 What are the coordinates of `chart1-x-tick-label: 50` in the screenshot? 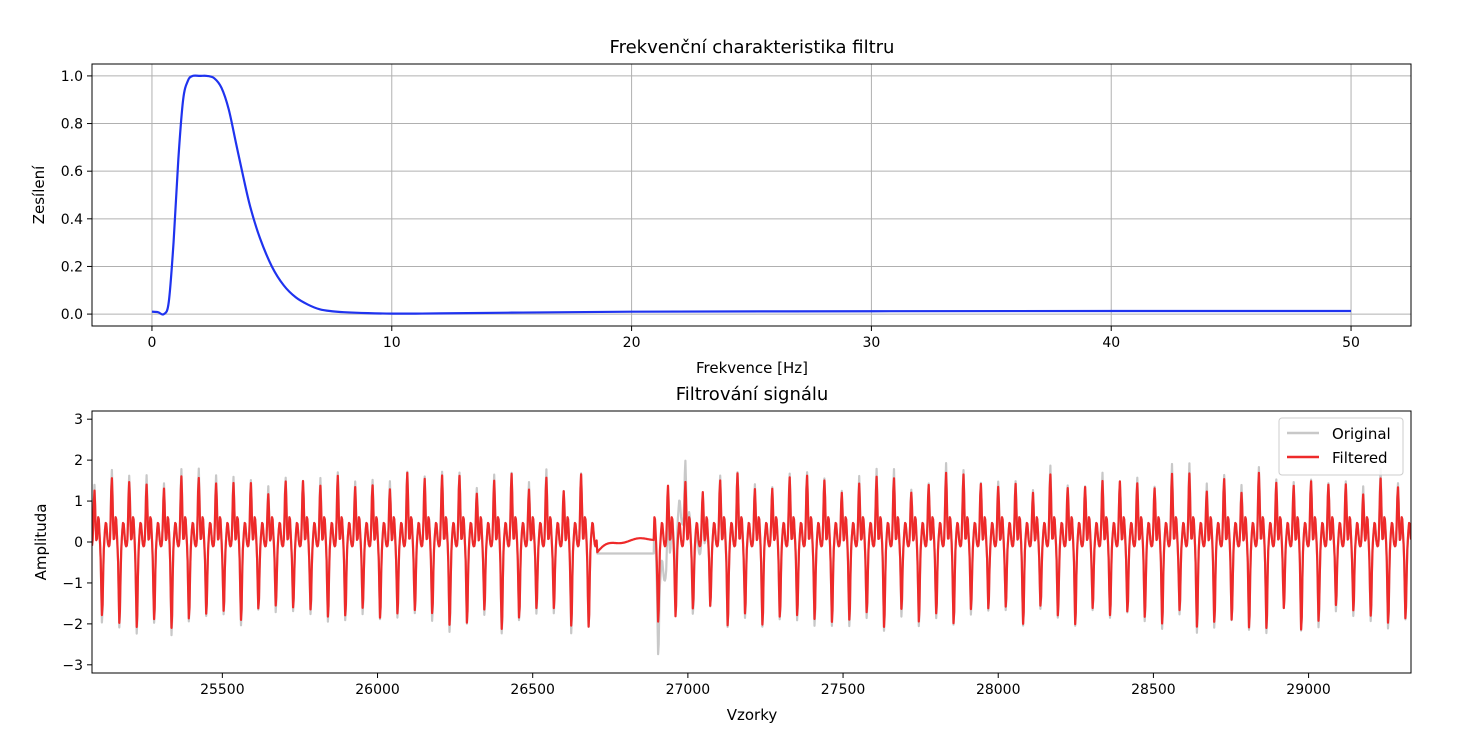 It's located at (1351, 343).